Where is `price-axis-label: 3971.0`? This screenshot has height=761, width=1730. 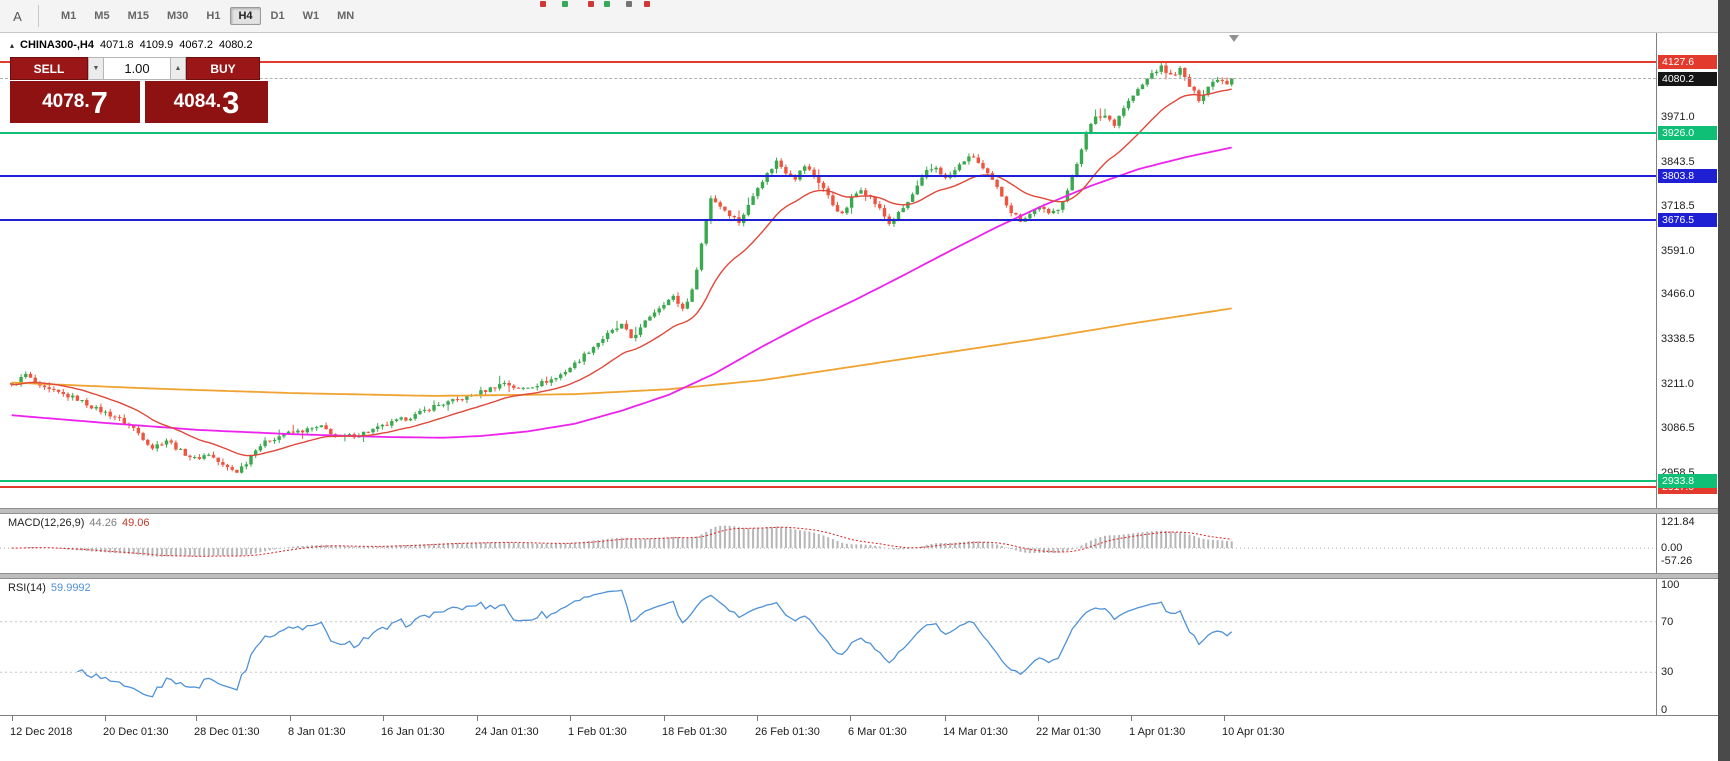 price-axis-label: 3971.0 is located at coordinates (1678, 117).